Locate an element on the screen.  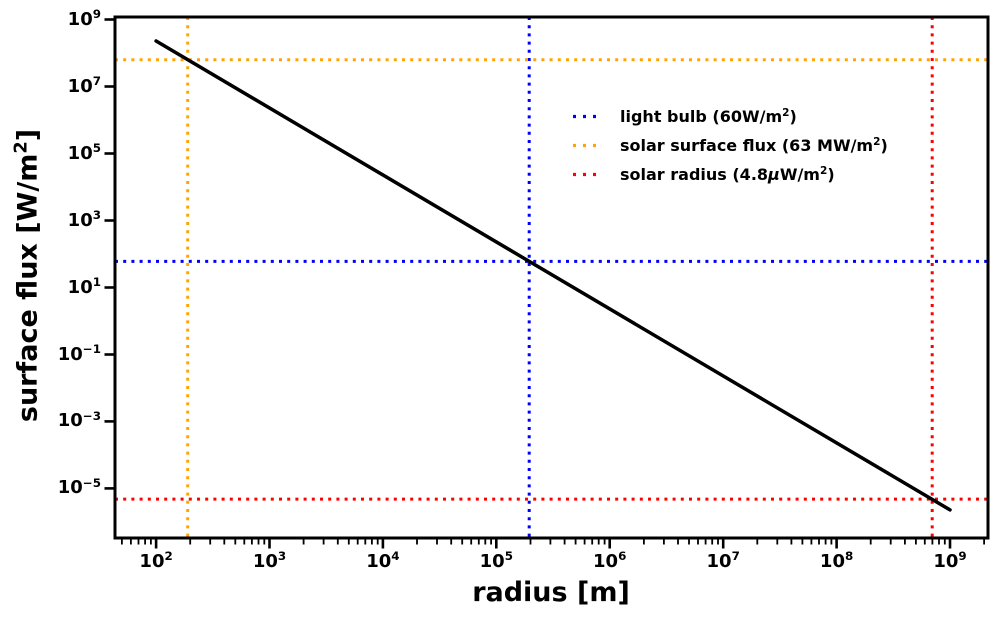
y-tick-label: 10¹ is located at coordinates (84, 286).